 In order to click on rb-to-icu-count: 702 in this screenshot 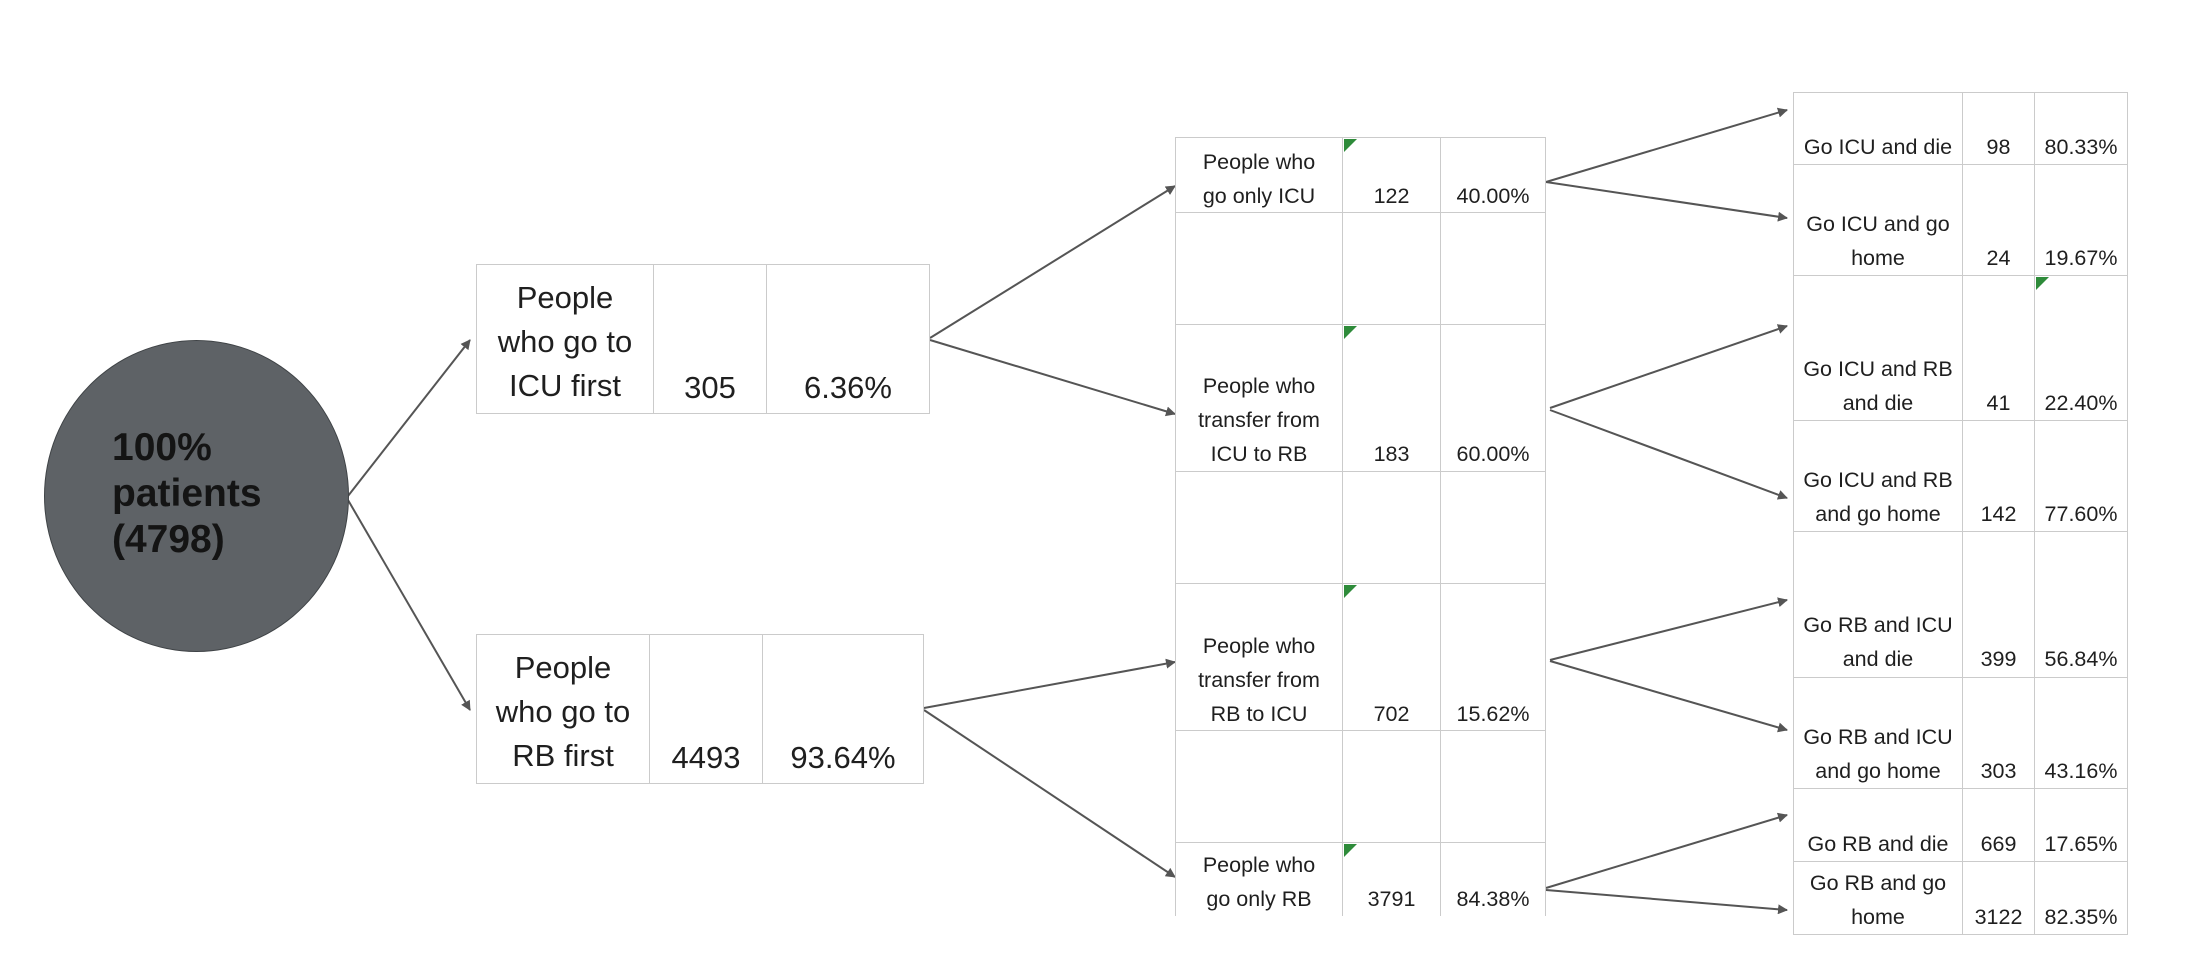, I will do `click(1391, 714)`.